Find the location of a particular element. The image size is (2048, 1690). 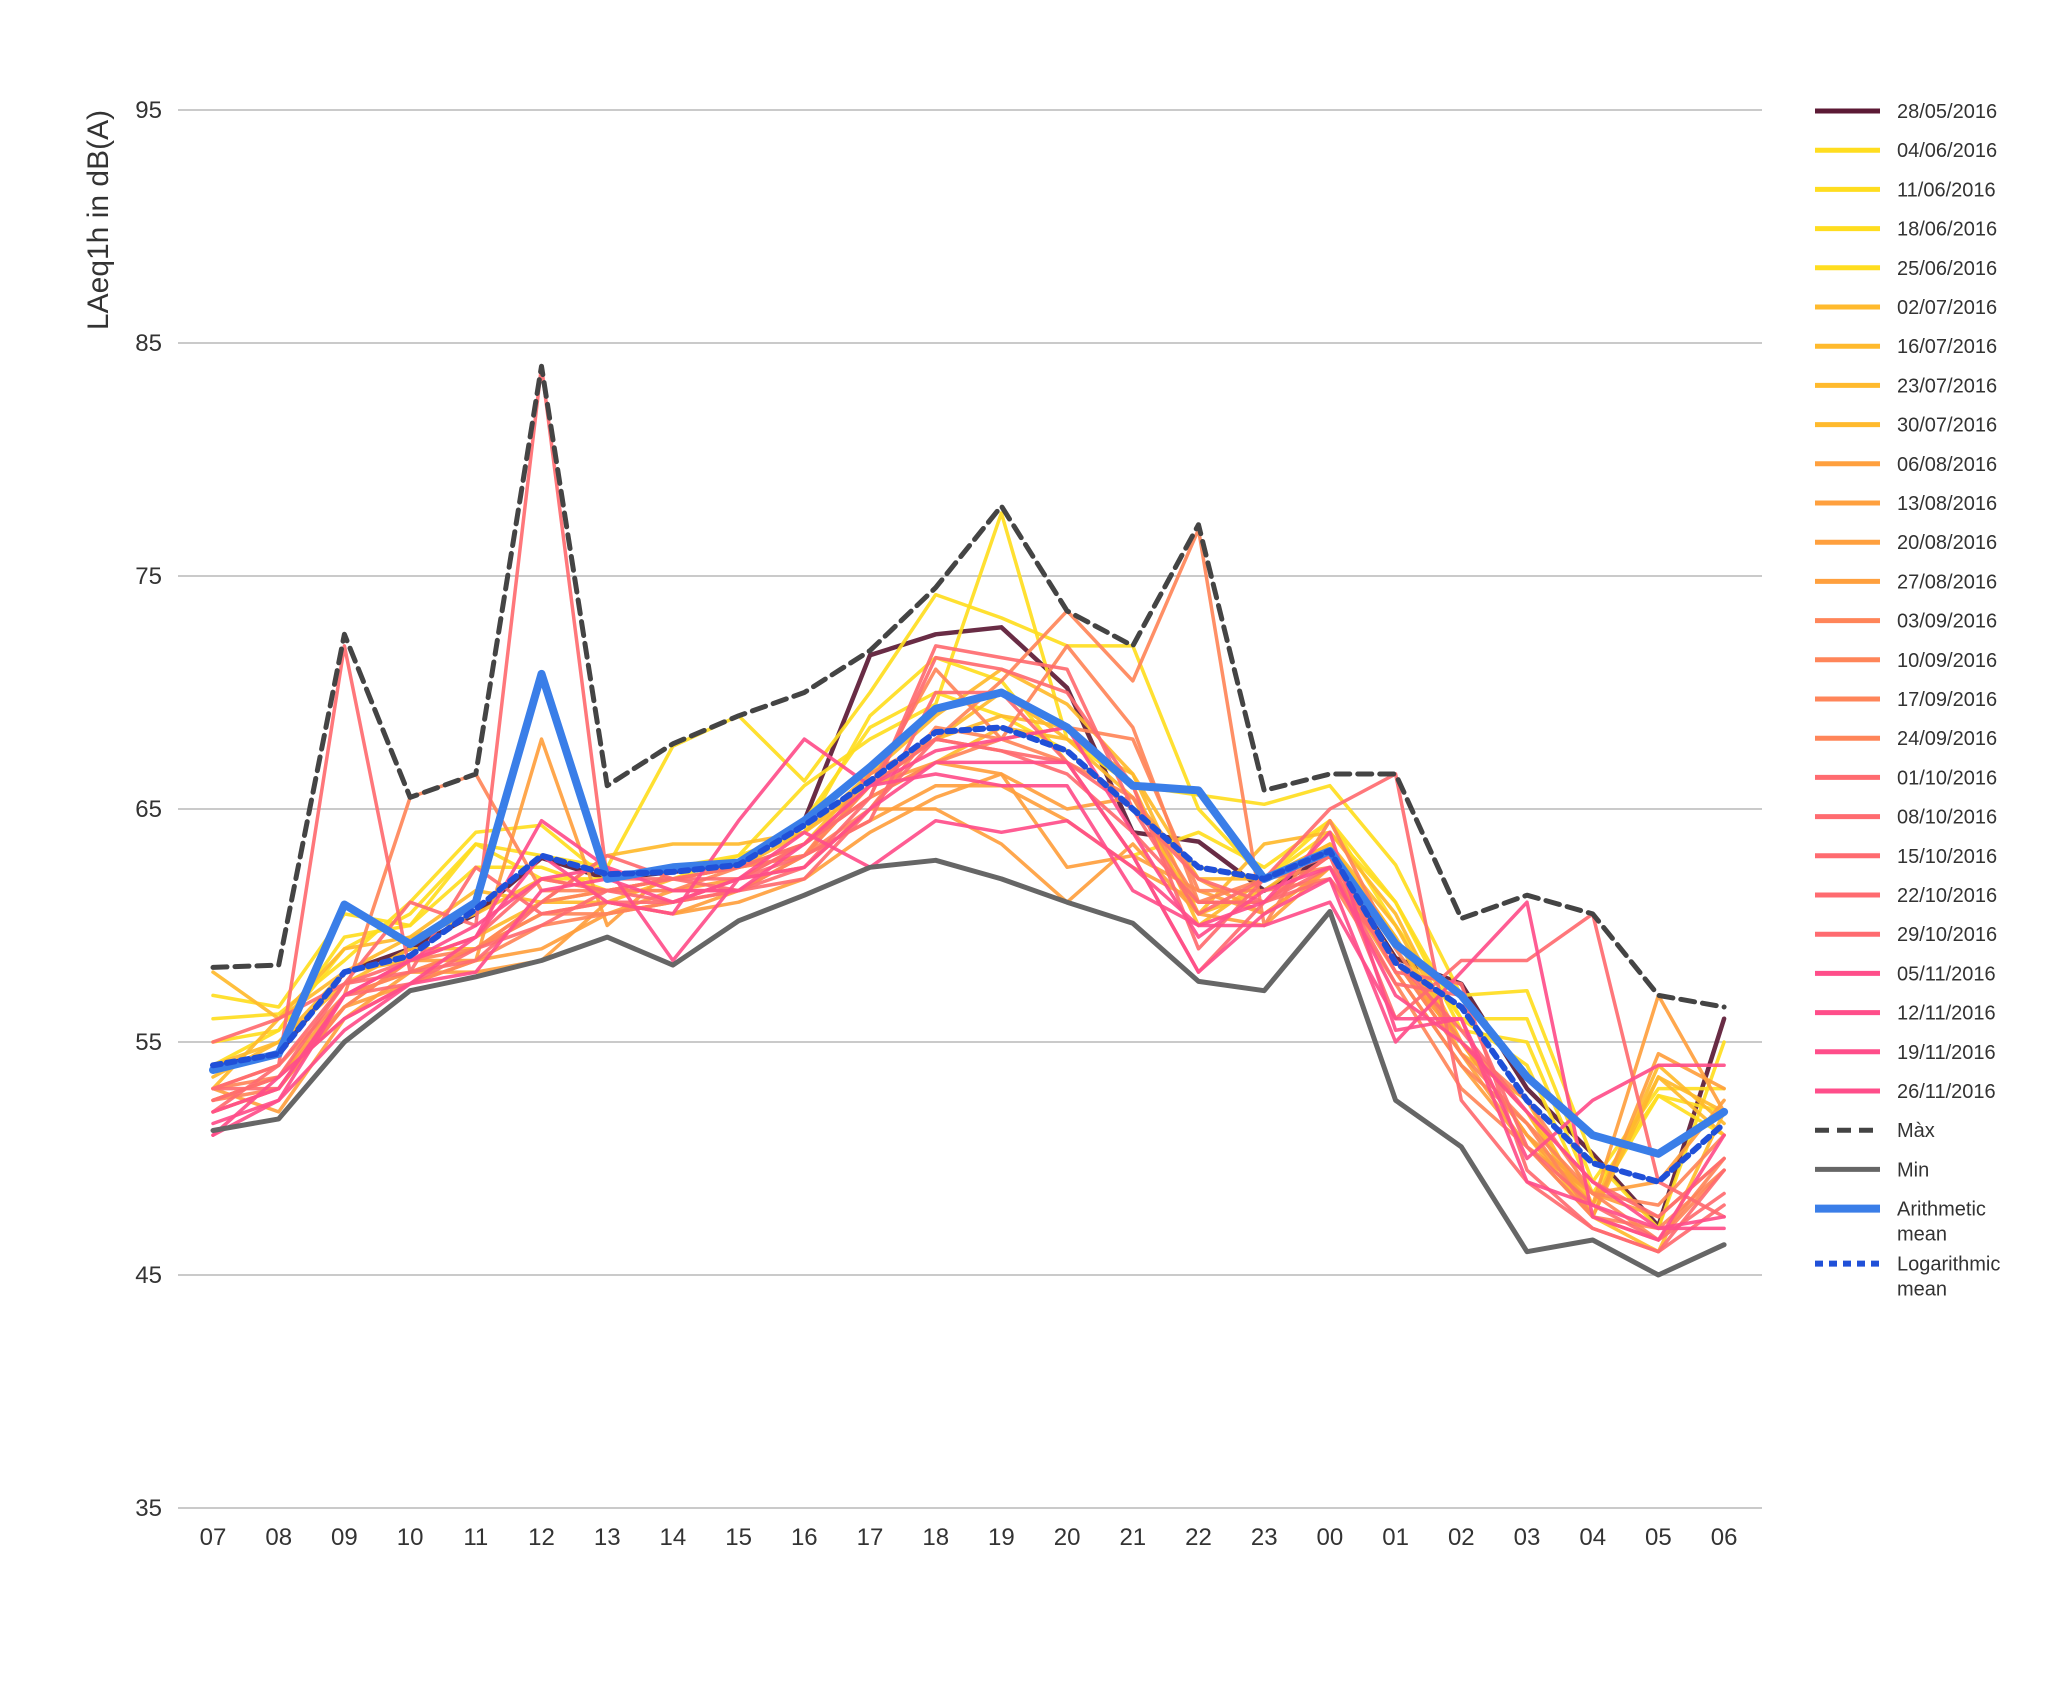

legend-label: 12/11/2016 is located at coordinates (1946, 1014).